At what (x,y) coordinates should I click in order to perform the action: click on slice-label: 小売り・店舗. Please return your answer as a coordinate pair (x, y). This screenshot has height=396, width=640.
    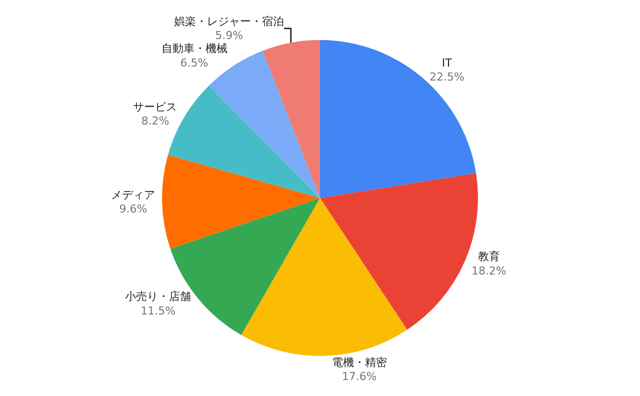
    Looking at the image, I should click on (158, 297).